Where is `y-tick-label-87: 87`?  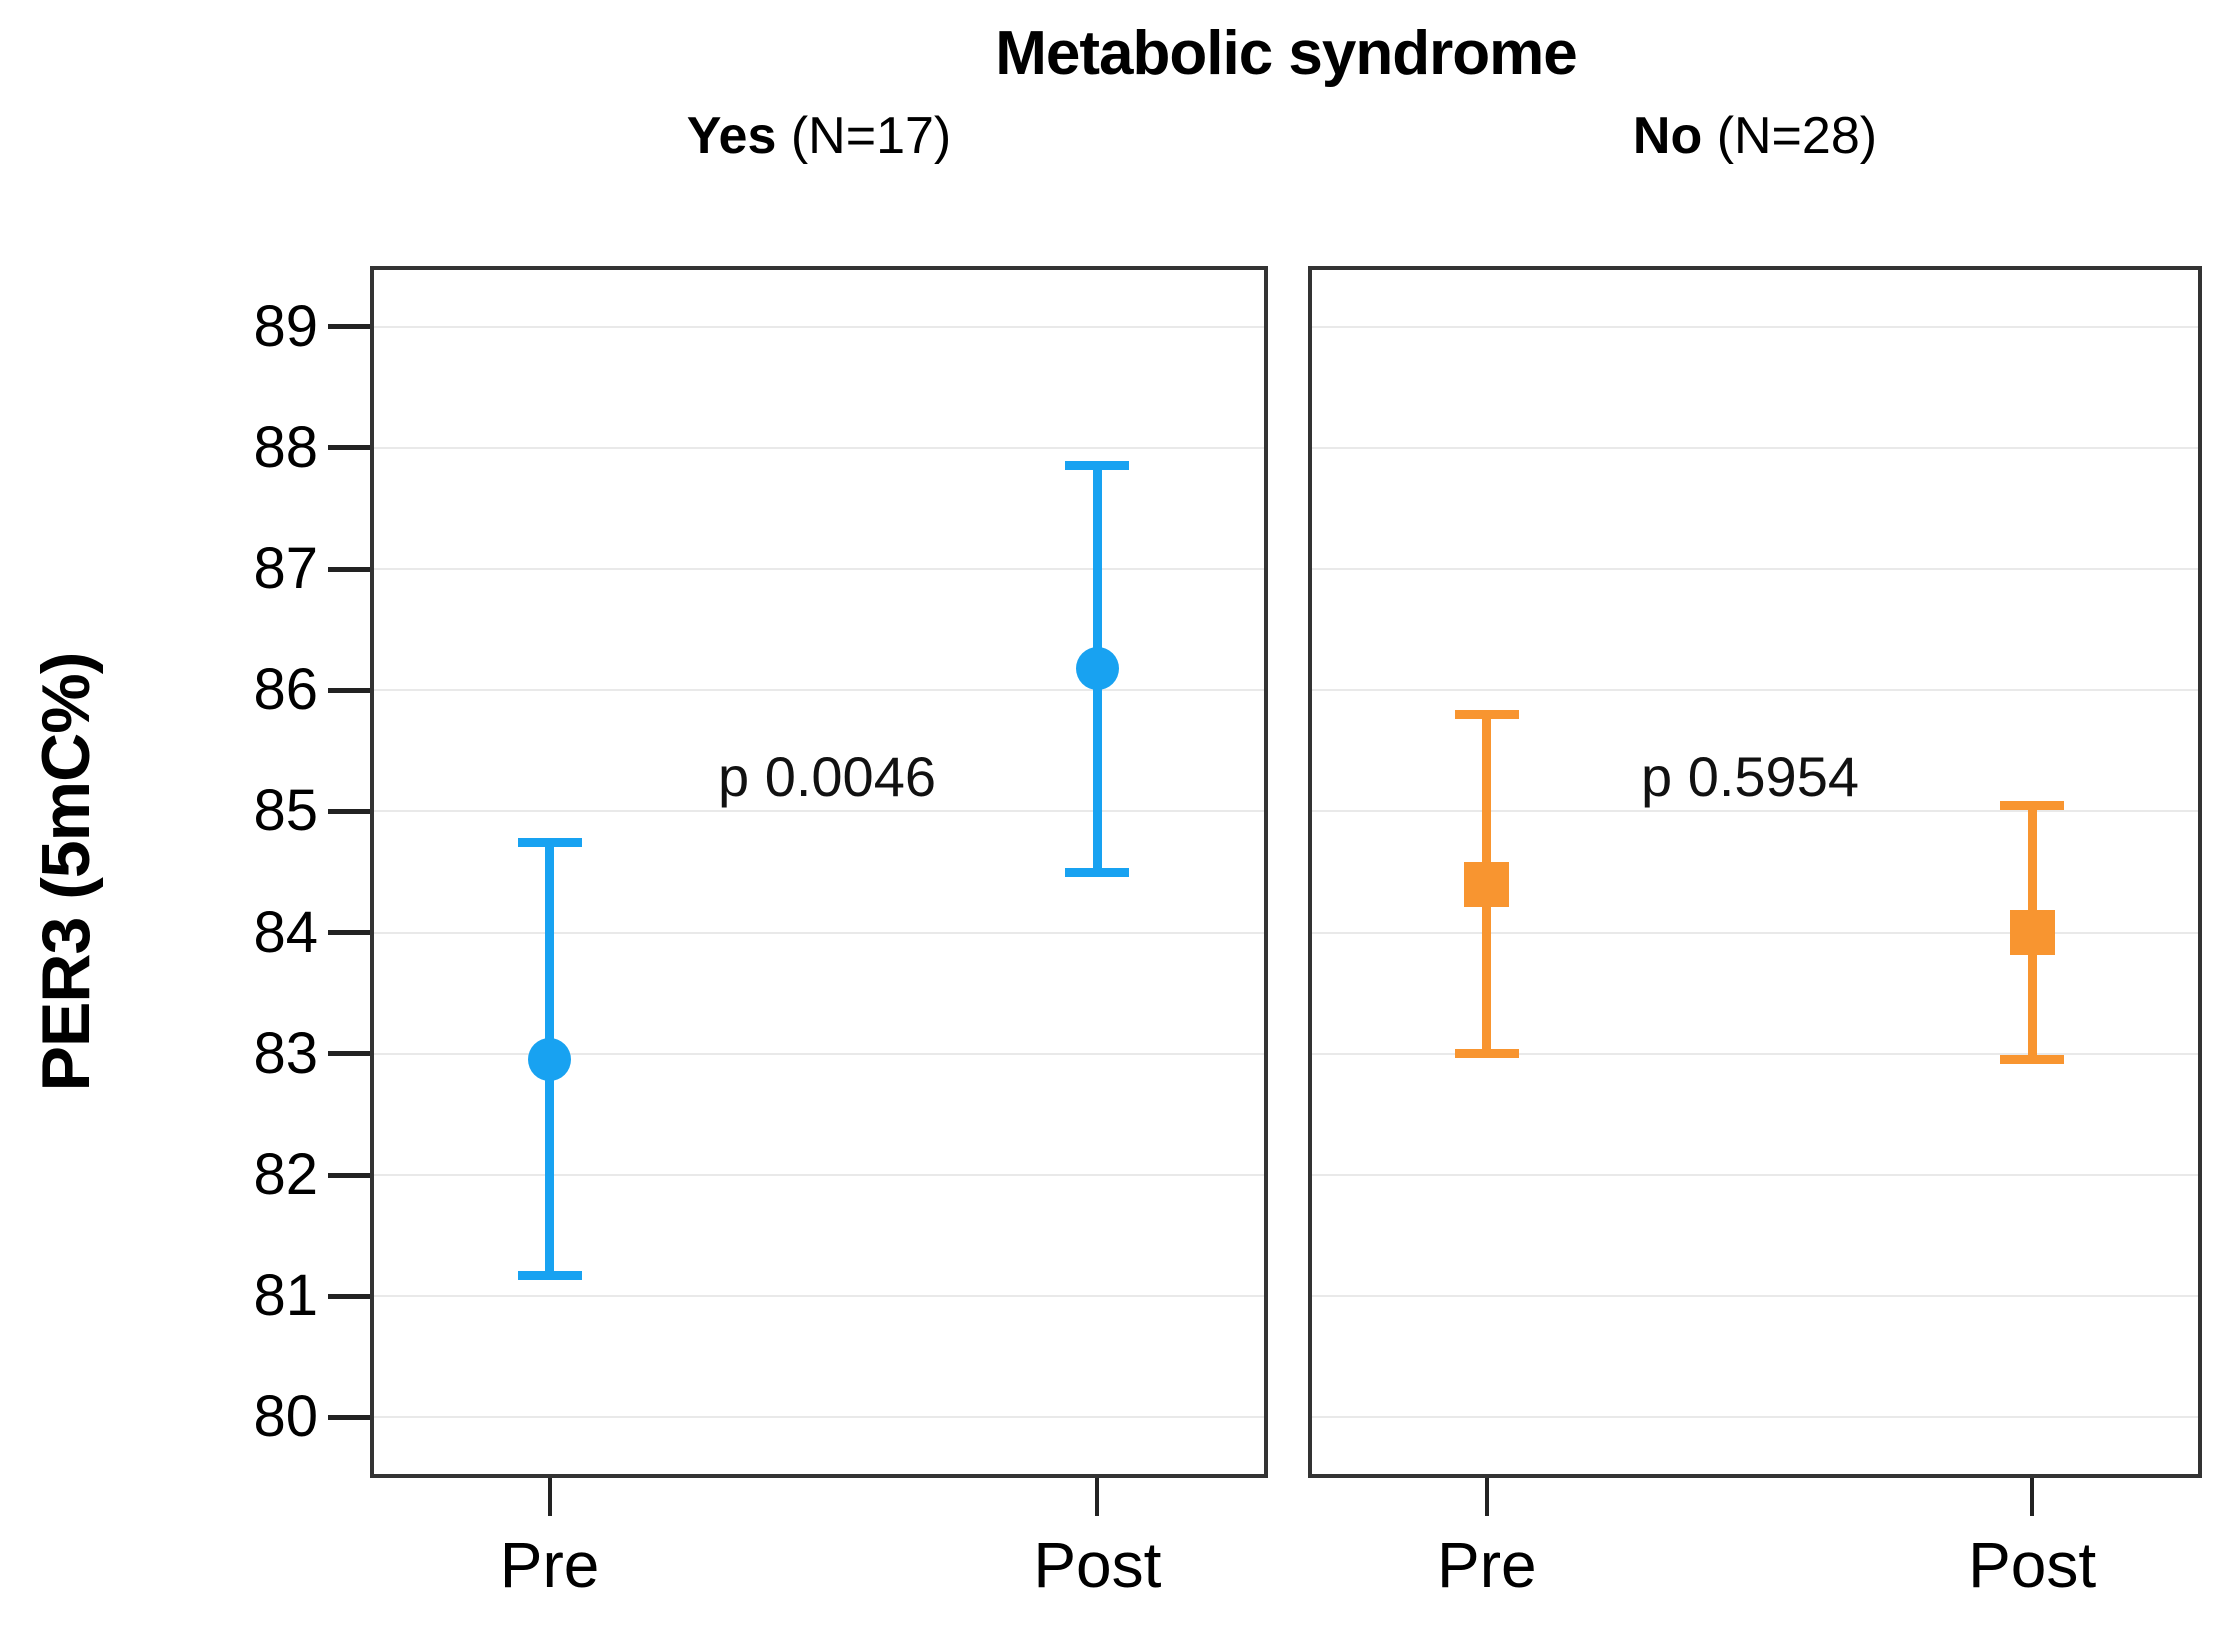 y-tick-label-87: 87 is located at coordinates (285, 568).